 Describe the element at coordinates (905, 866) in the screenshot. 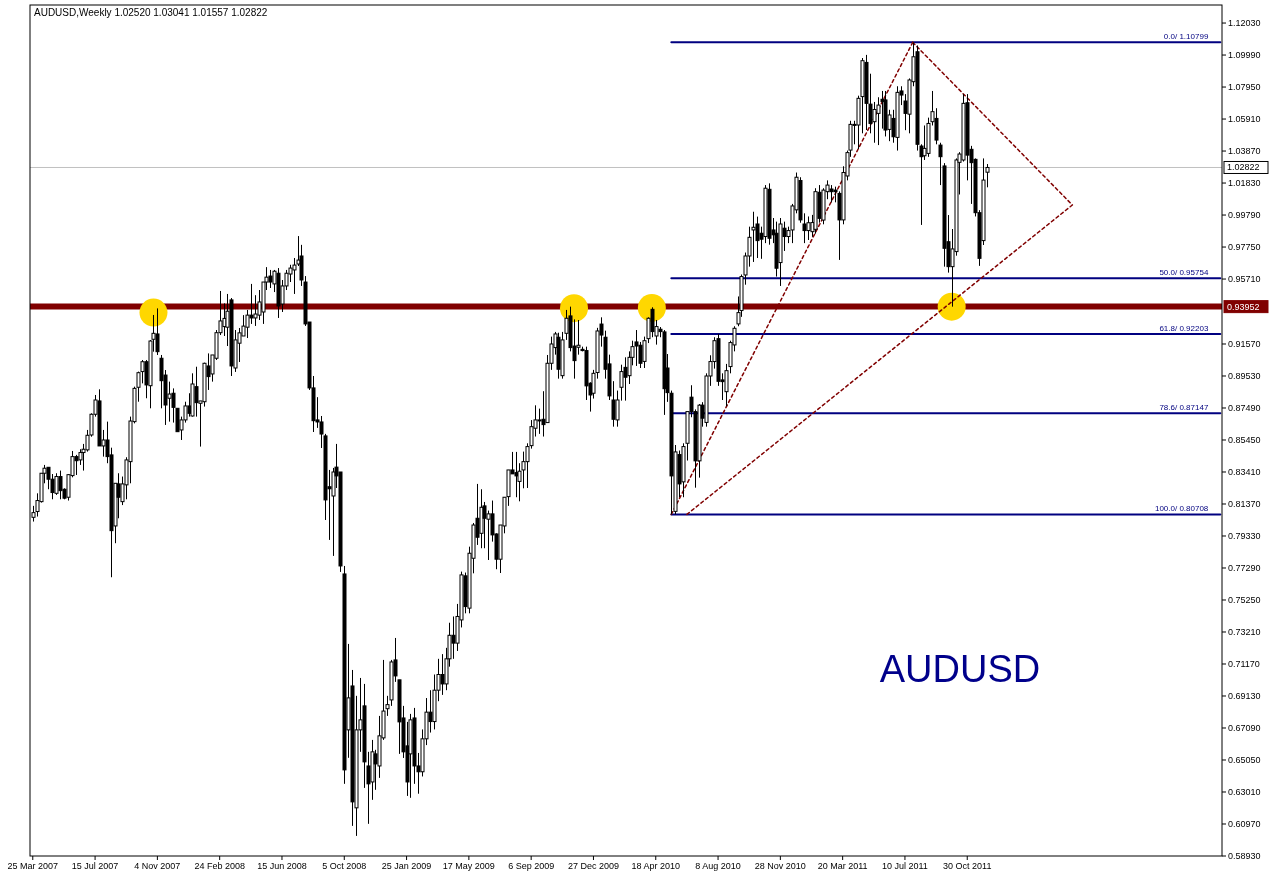

I see `x-tick-label: 10 Jul 2011` at that location.